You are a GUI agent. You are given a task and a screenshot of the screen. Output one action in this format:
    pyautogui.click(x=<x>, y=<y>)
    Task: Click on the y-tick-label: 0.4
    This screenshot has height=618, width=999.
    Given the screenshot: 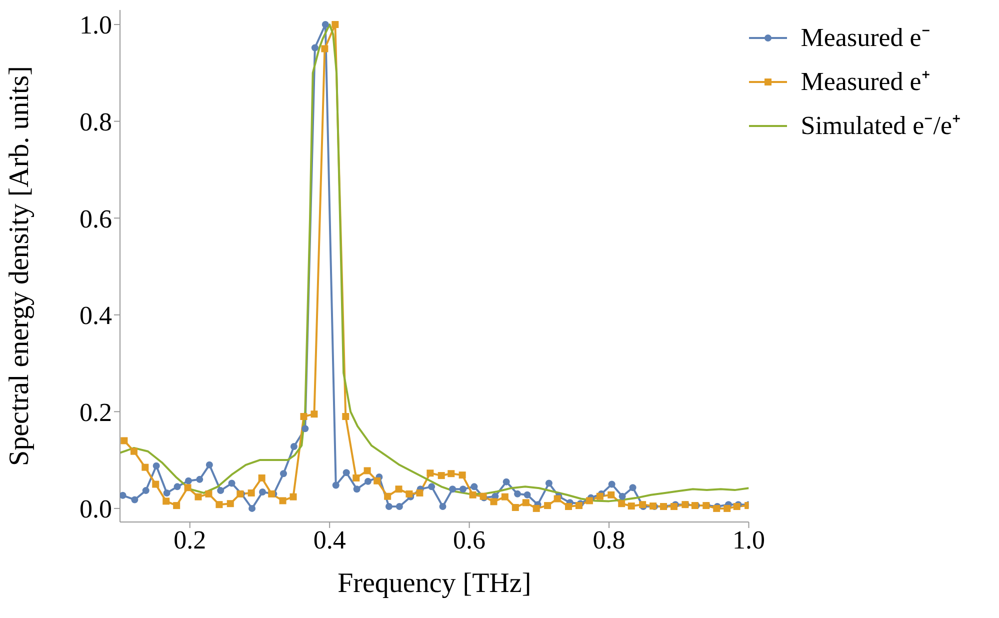 What is the action you would take?
    pyautogui.click(x=96, y=315)
    